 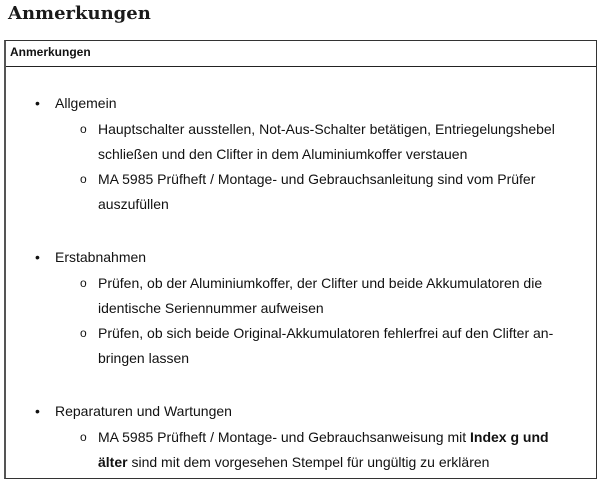 I want to click on line: bringen lassen, so click(x=144, y=357).